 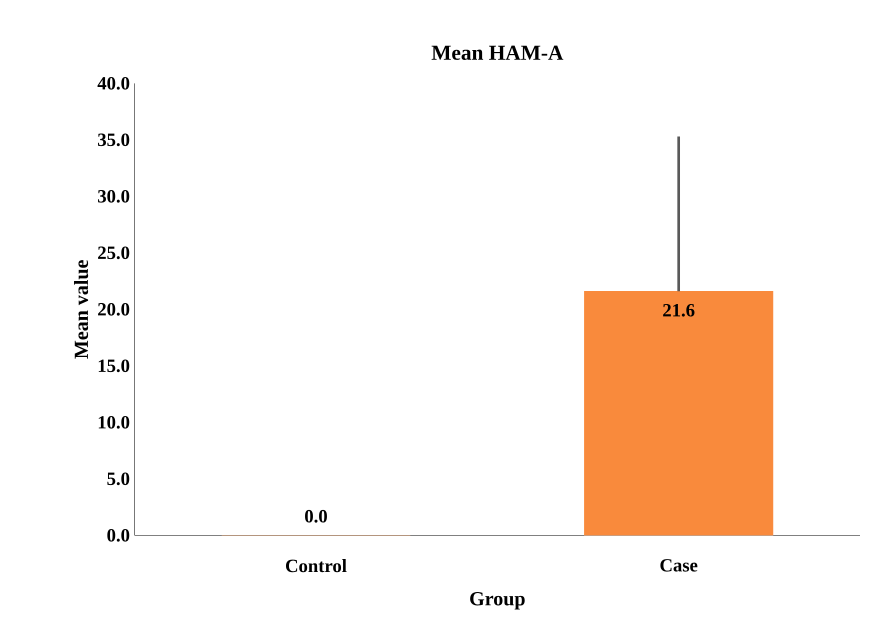 What do you see at coordinates (498, 53) in the screenshot?
I see `chart-title: Mean HAM-A` at bounding box center [498, 53].